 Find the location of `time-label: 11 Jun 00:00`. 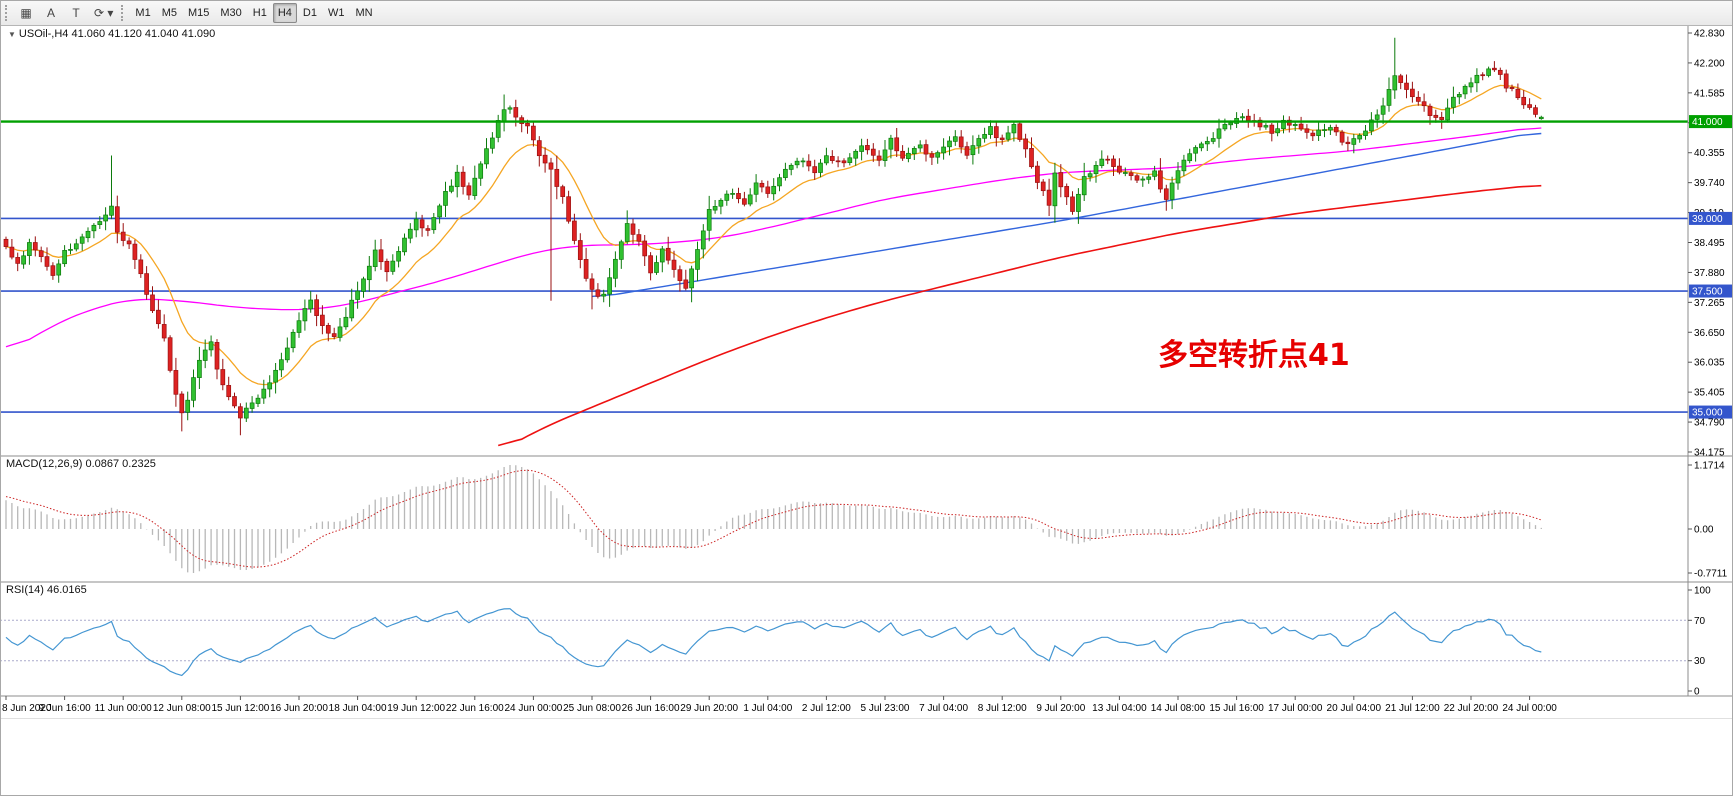

time-label: 11 Jun 00:00 is located at coordinates (124, 708).